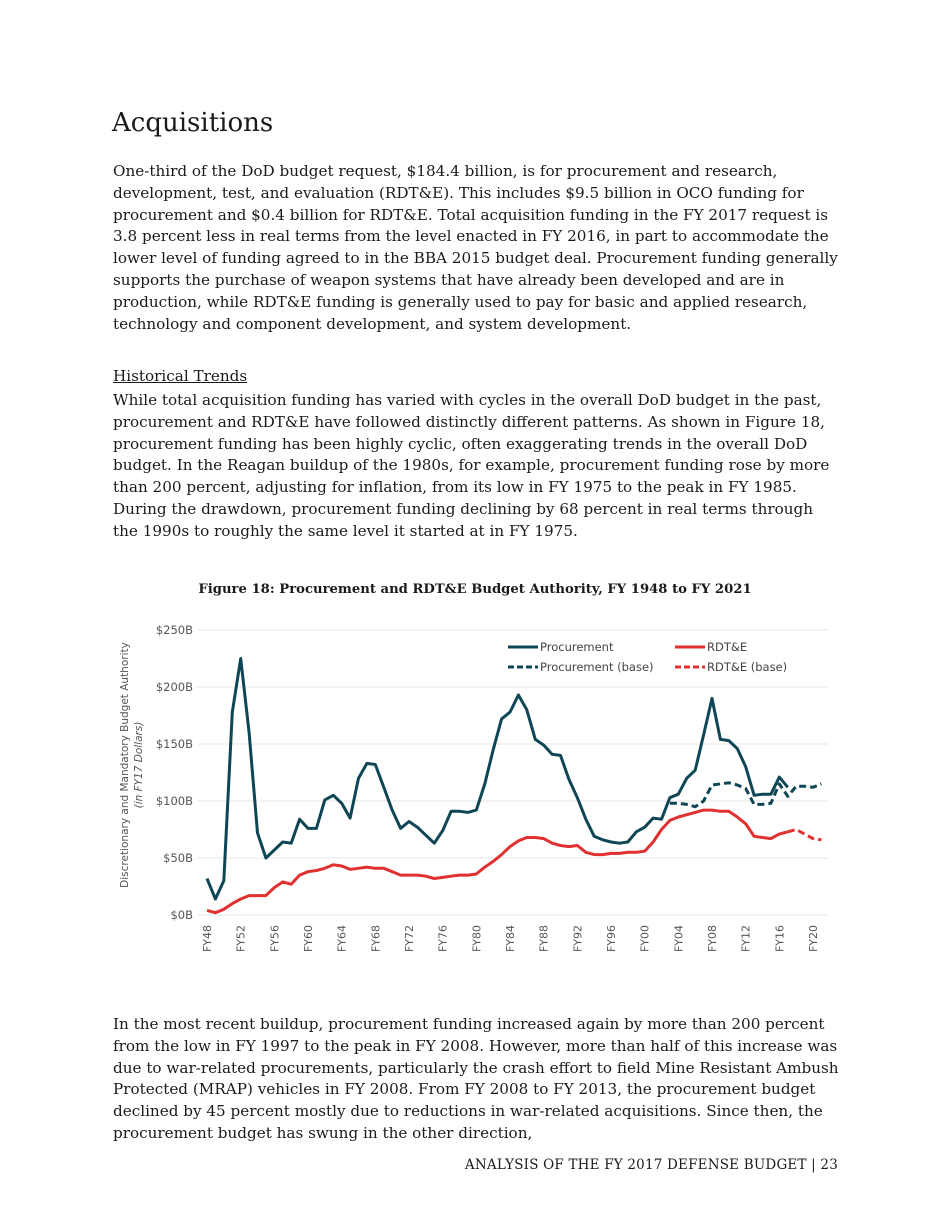  Describe the element at coordinates (241, 938) in the screenshot. I see `x-tick-label: FY52` at that location.